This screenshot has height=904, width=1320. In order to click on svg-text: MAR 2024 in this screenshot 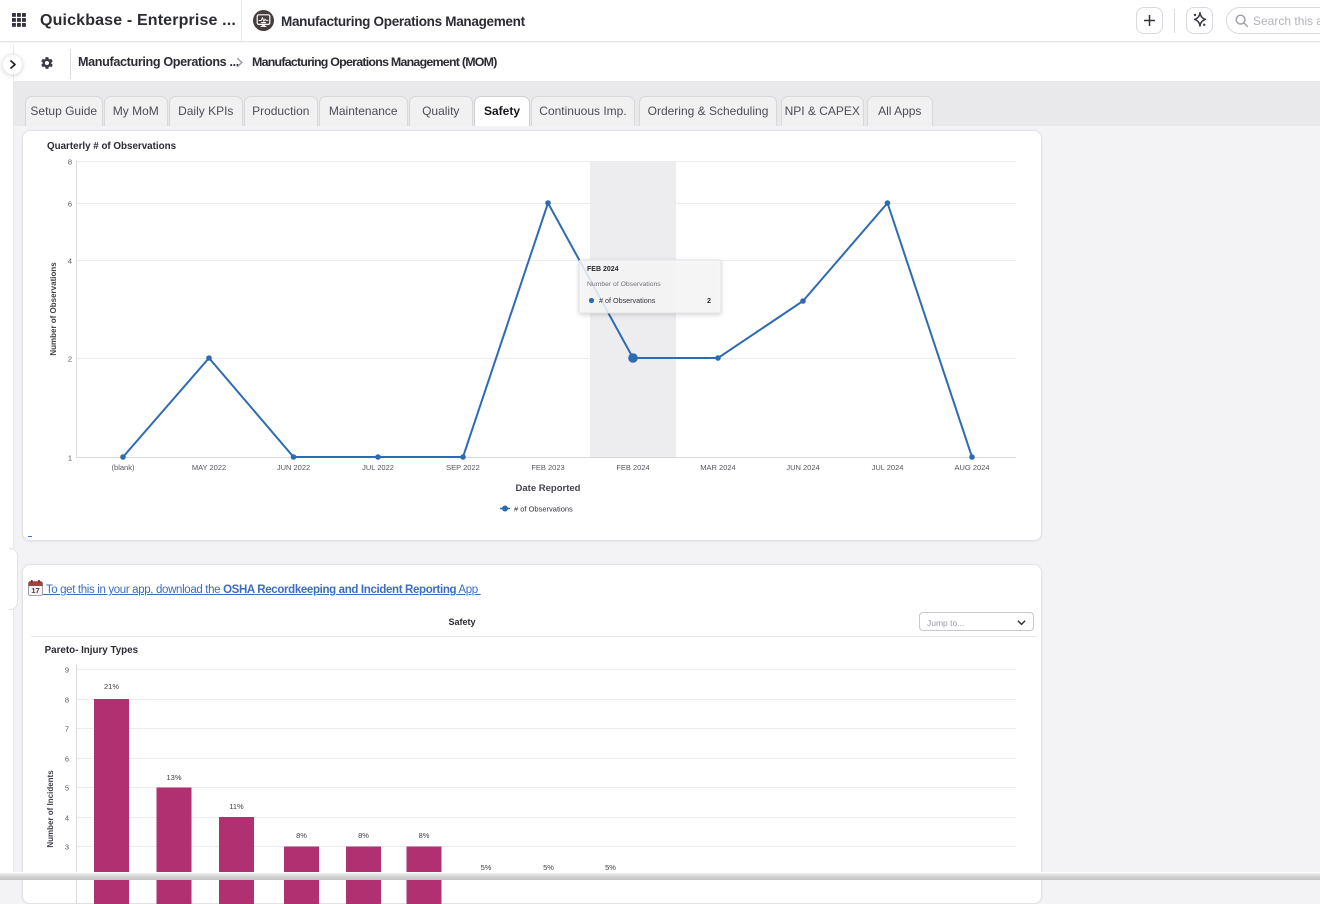, I will do `click(717, 467)`.